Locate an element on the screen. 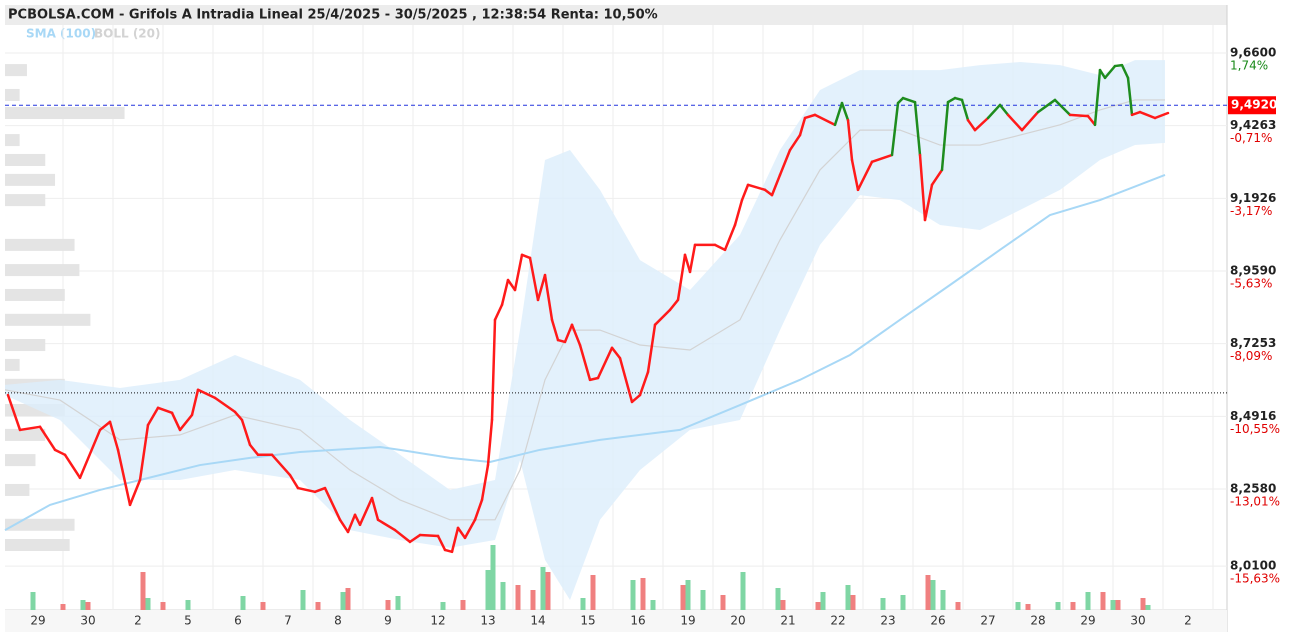 This screenshot has height=638, width=1294. x-tick-label: 2 is located at coordinates (1188, 621).